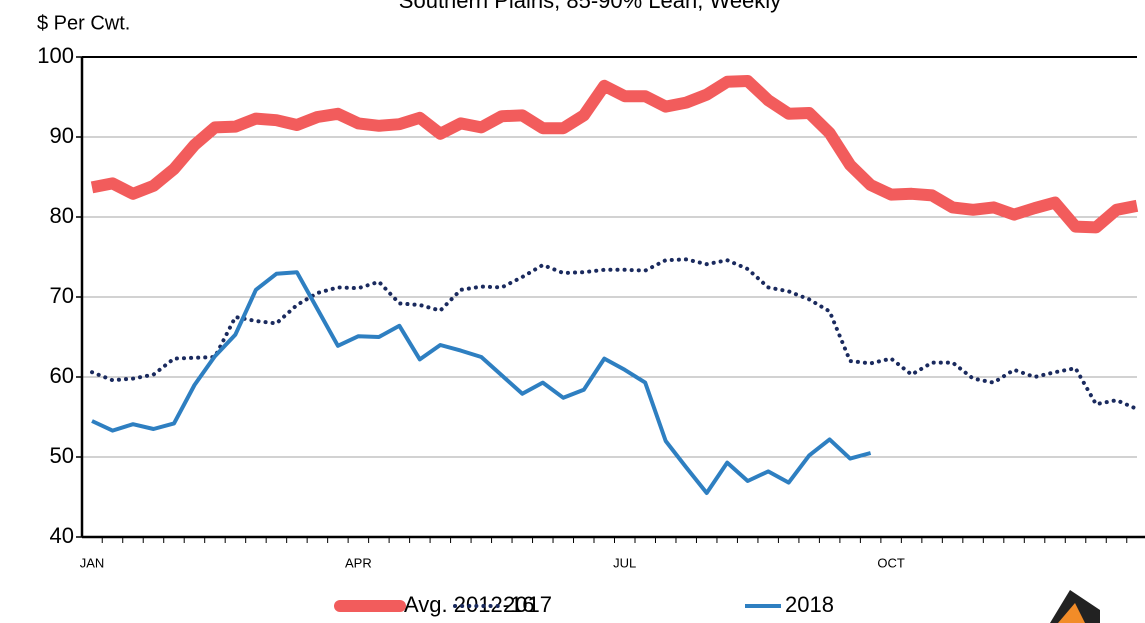 This screenshot has width=1145, height=623. I want to click on legend-label: 2018, so click(809, 604).